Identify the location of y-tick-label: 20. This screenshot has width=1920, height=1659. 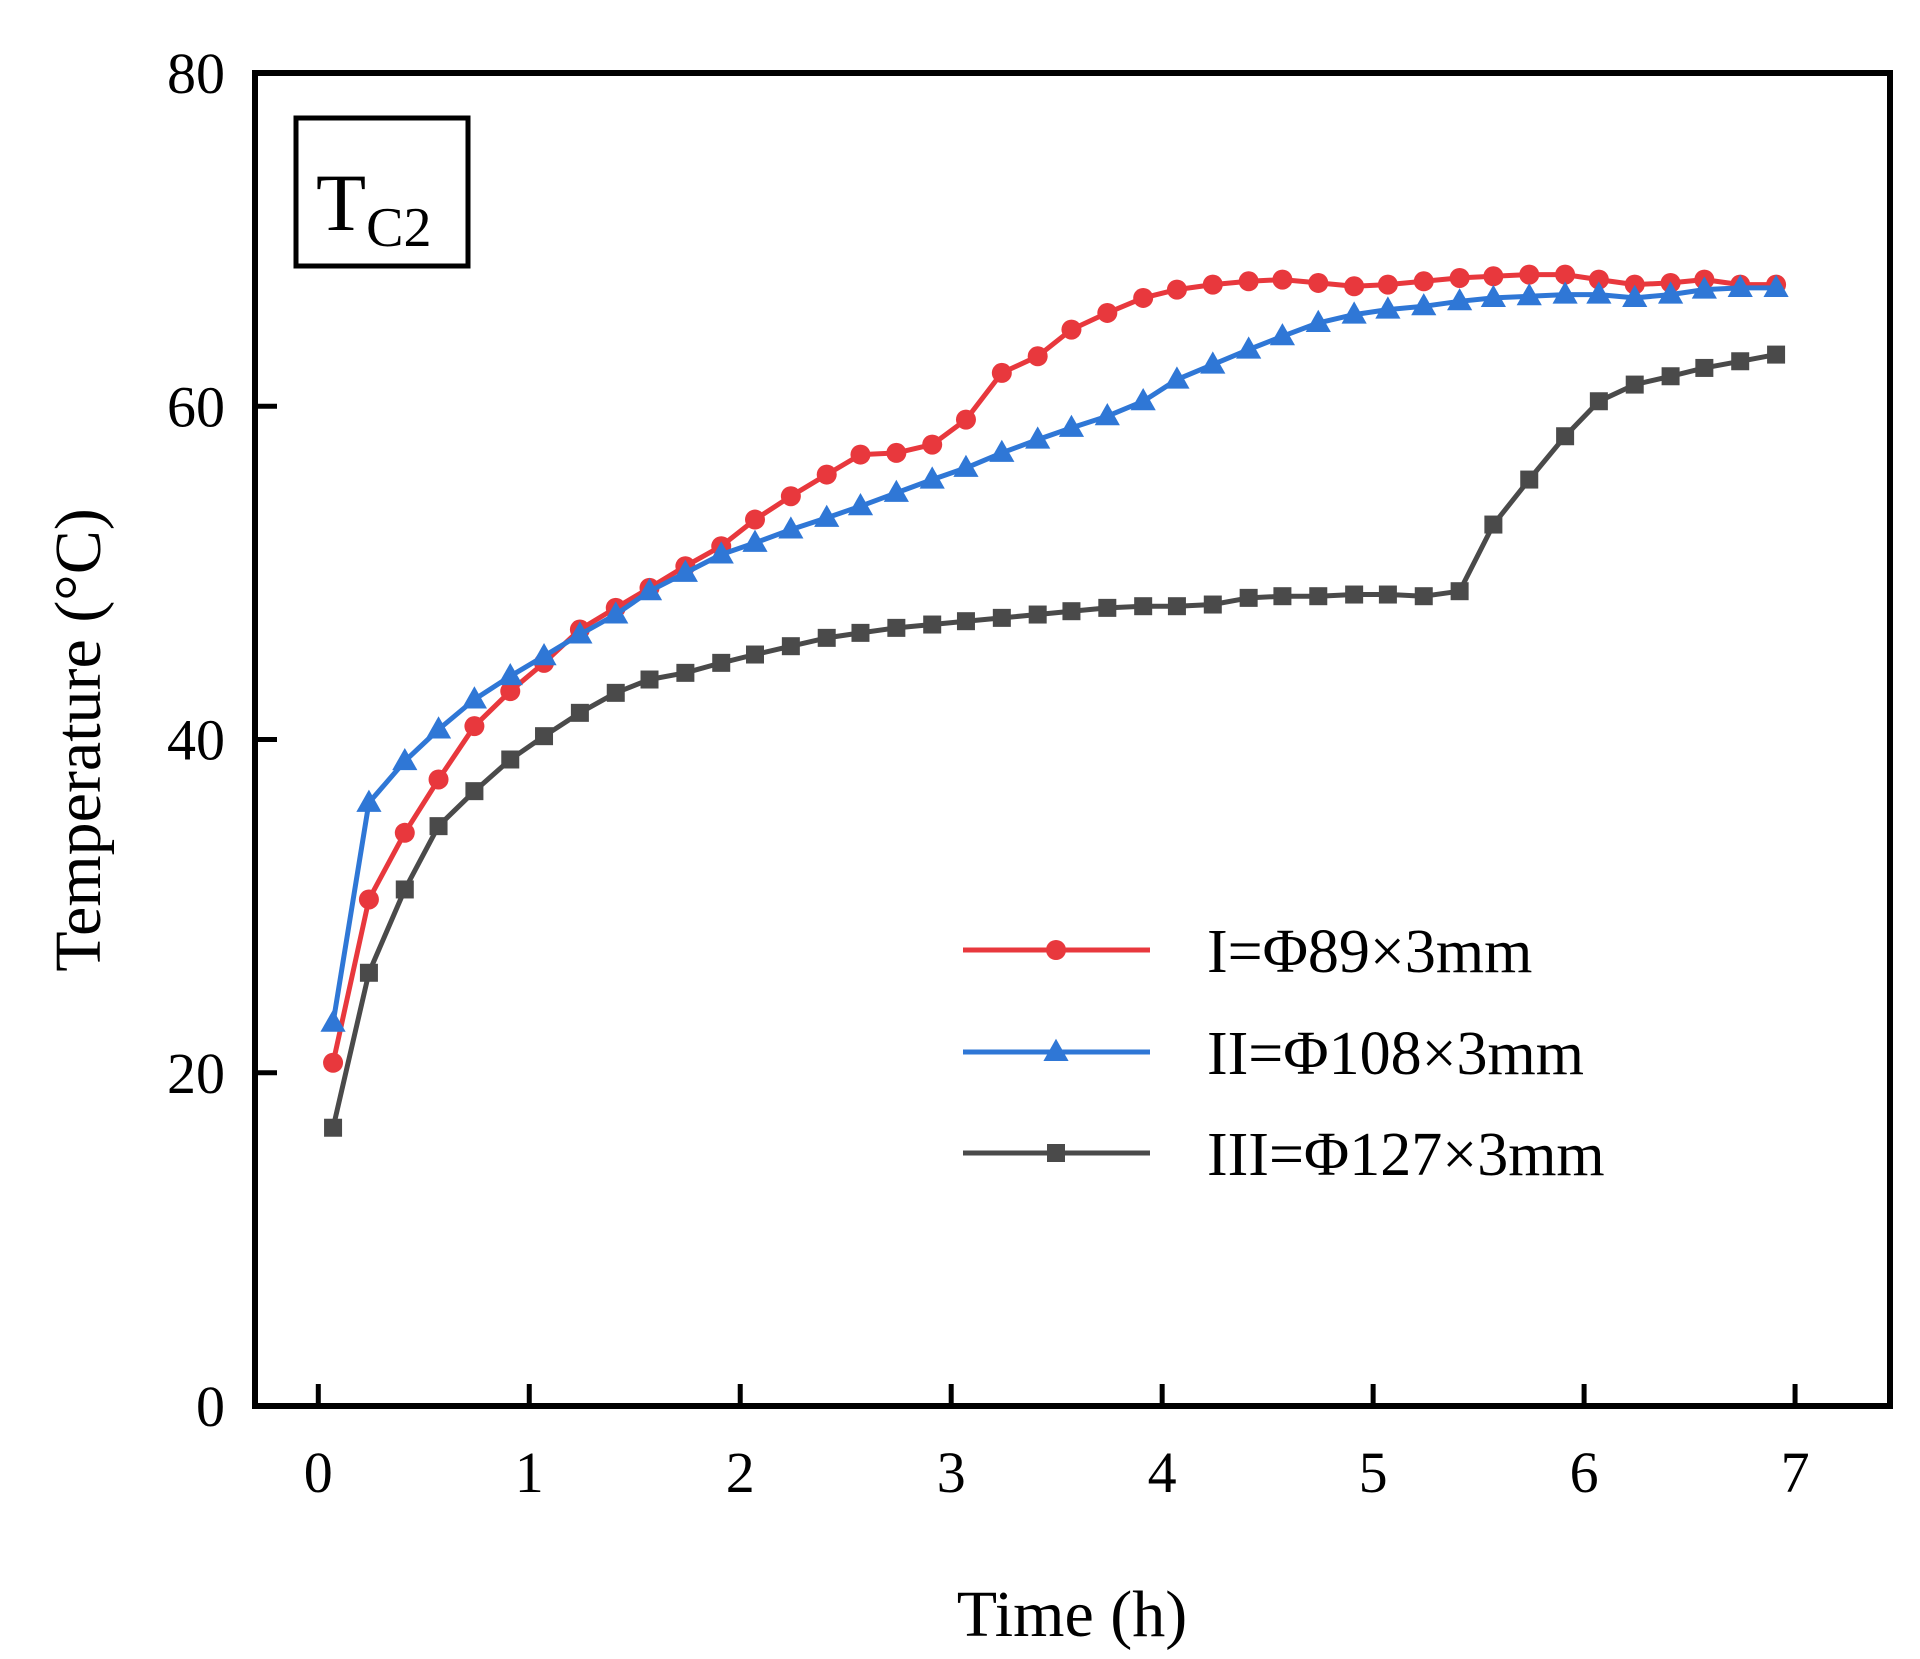
(196, 1073).